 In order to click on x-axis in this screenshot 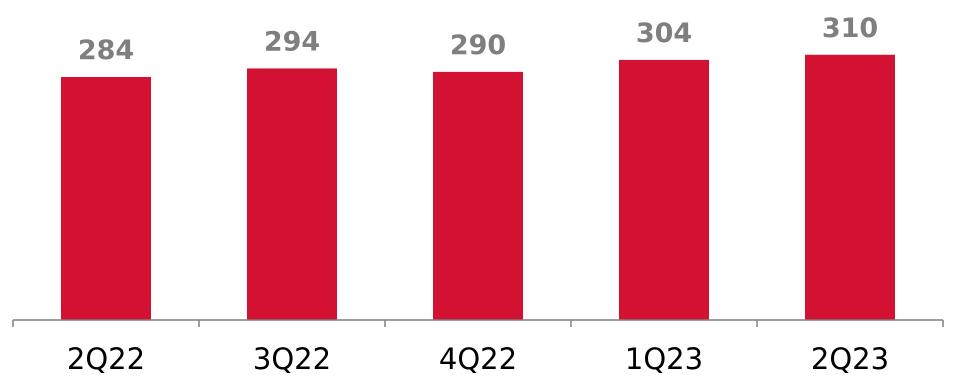, I will do `click(478, 323)`.